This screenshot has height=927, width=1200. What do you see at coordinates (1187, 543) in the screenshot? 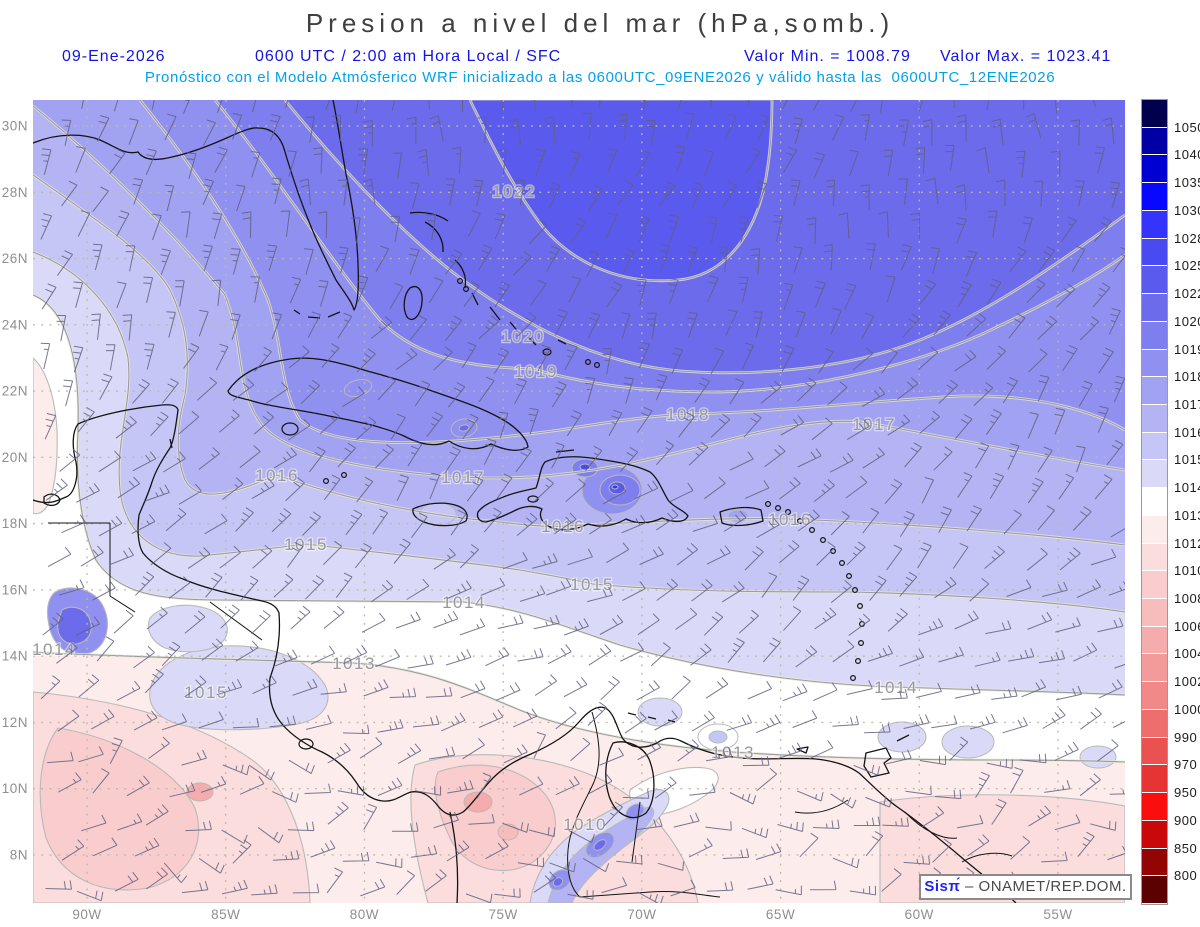
I see `colorbar-tick-label: 1012` at bounding box center [1187, 543].